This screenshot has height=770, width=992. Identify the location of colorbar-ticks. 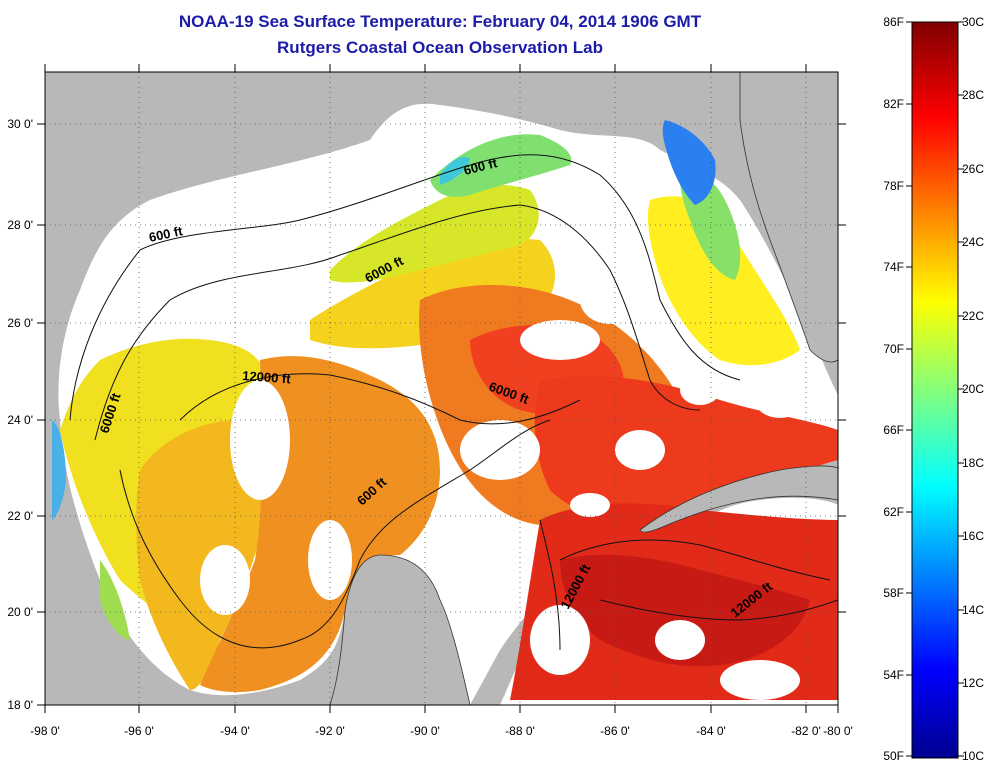
(935, 389).